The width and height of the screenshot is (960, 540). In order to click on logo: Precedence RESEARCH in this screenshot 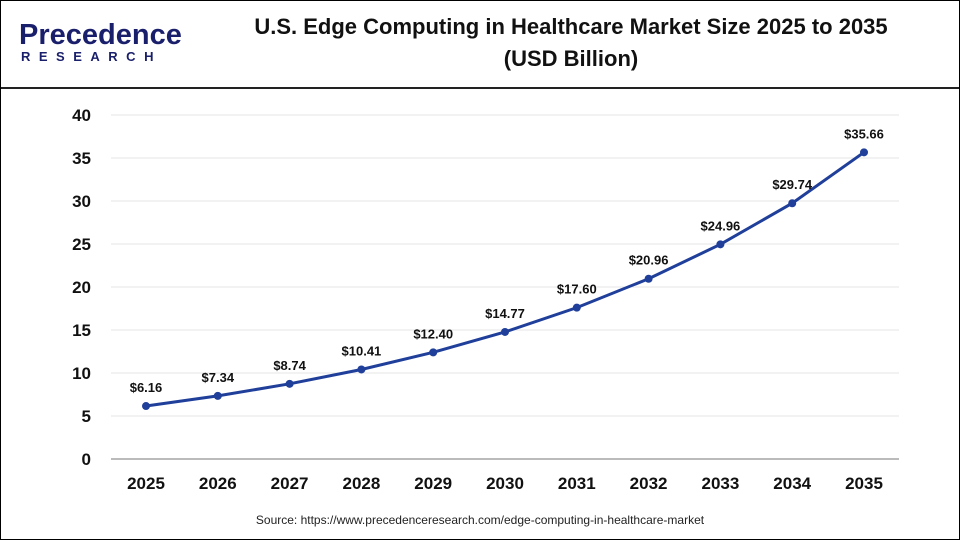, I will do `click(100, 43)`.